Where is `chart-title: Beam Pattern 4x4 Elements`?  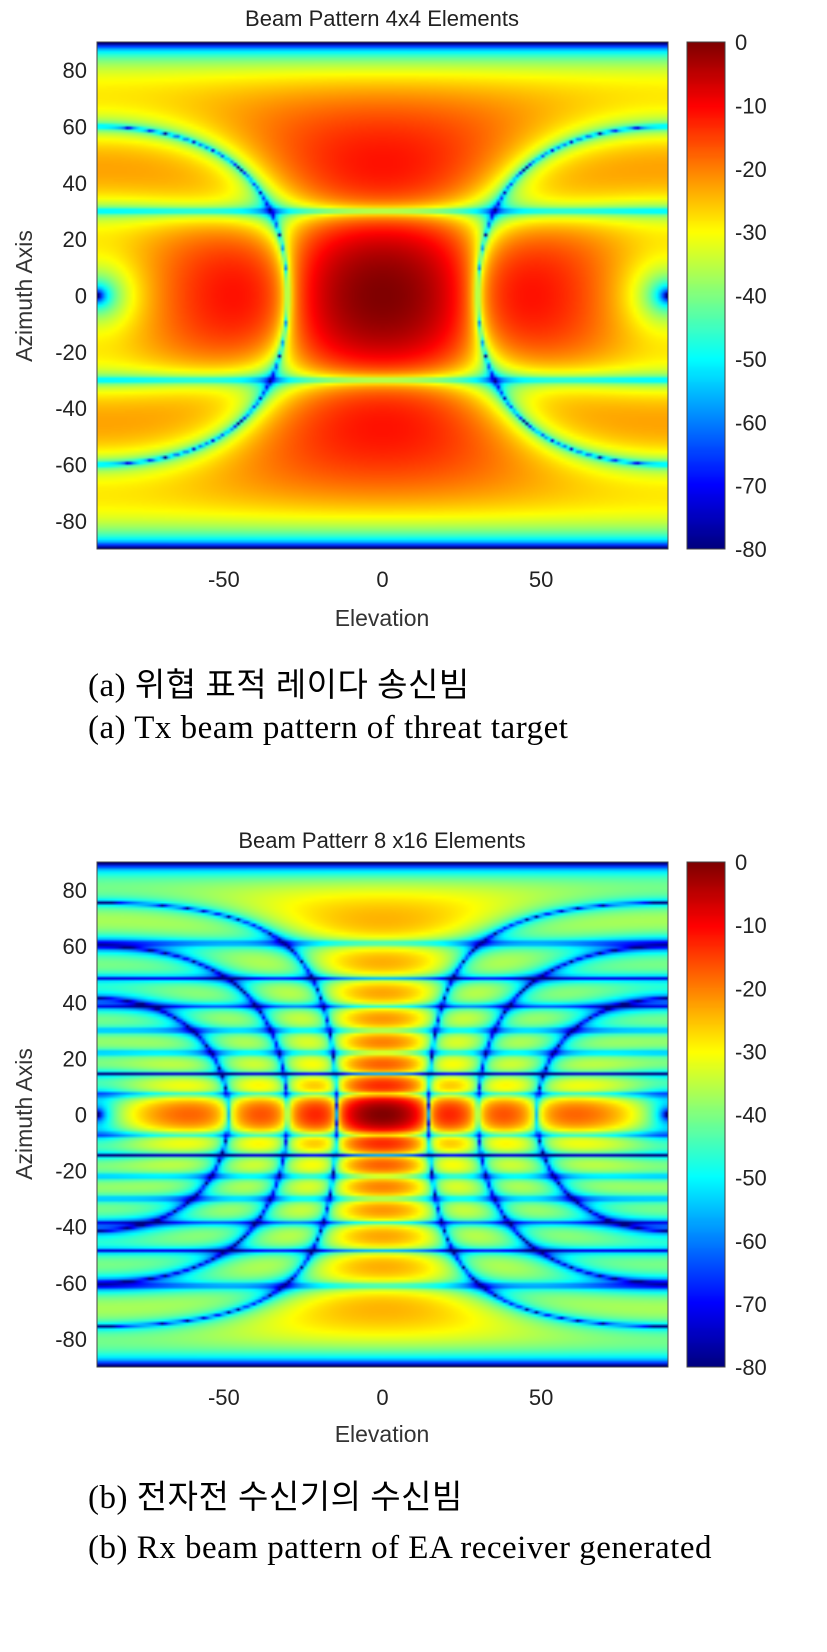
chart-title: Beam Pattern 4x4 Elements is located at coordinates (382, 18).